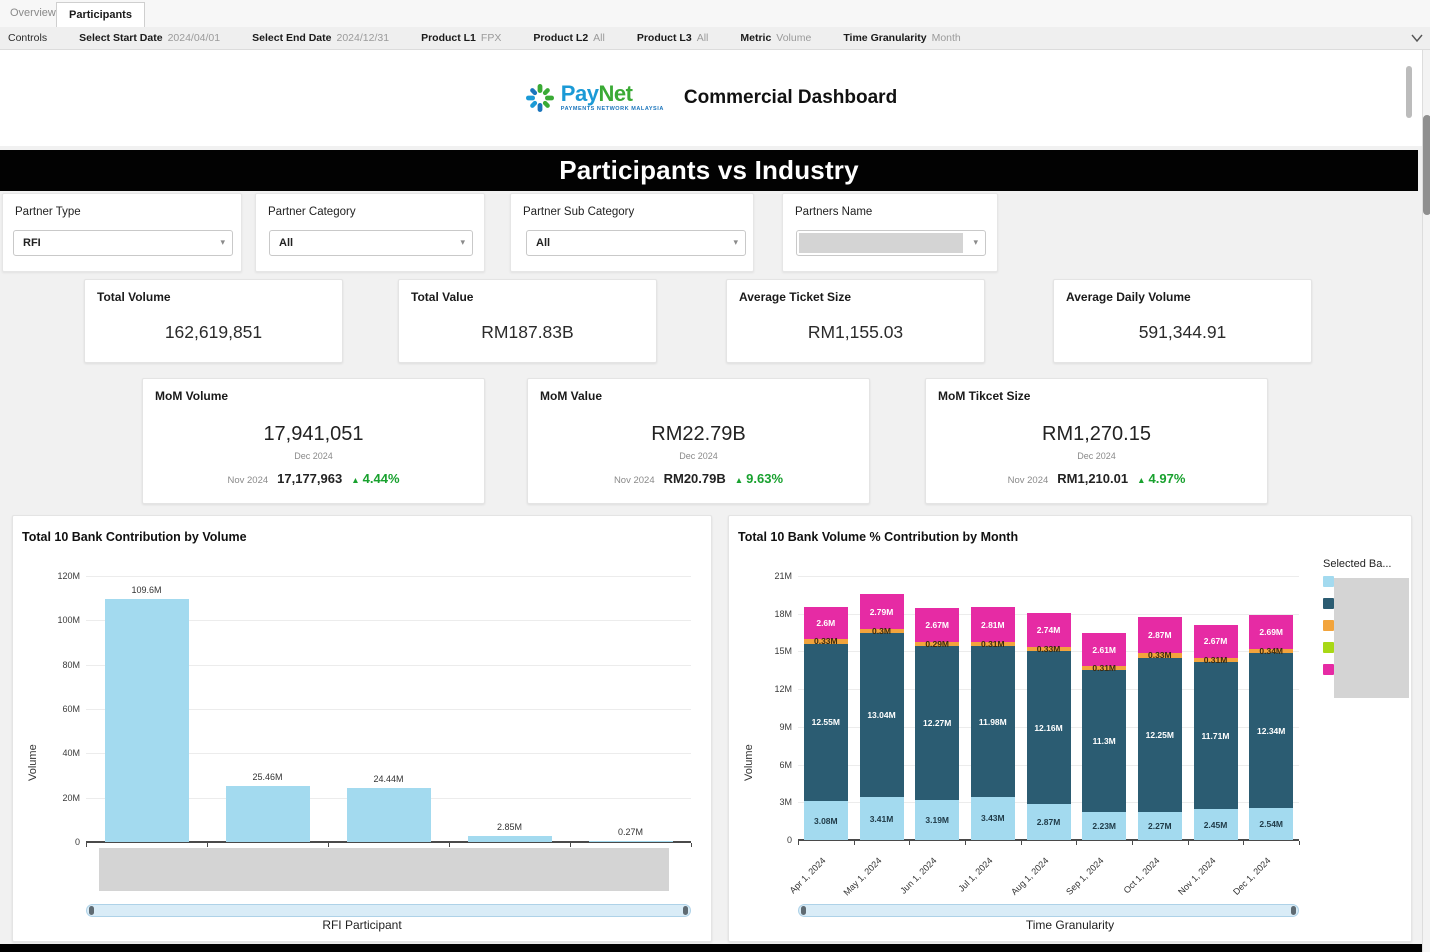 The height and width of the screenshot is (952, 1430). I want to click on y-axis-tick-label: 21M, so click(783, 576).